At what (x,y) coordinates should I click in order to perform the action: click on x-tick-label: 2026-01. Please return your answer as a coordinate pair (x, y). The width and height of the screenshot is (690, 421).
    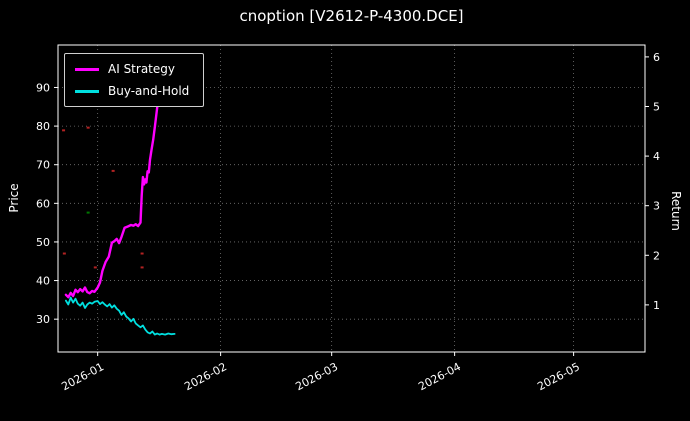
    Looking at the image, I should click on (82, 376).